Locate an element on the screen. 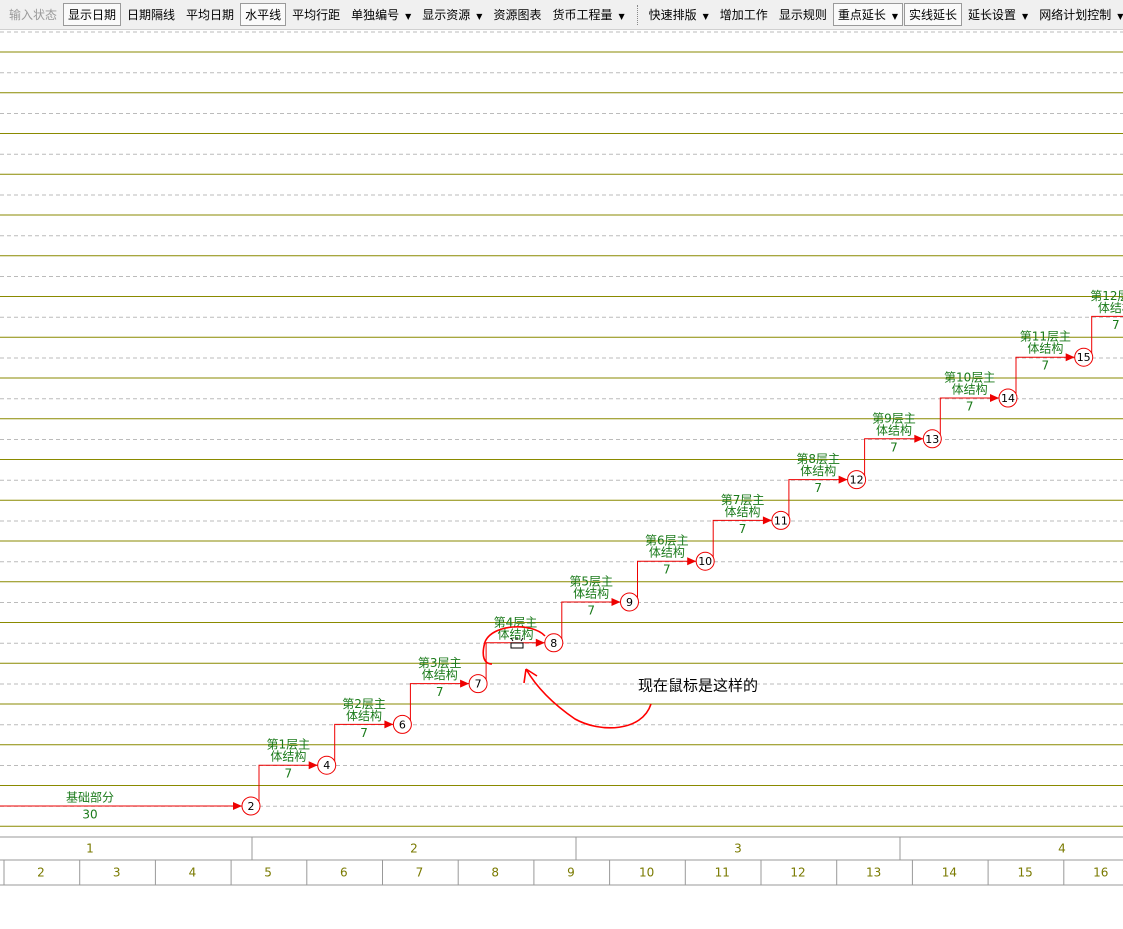 The height and width of the screenshot is (929, 1123). timescale-bg is located at coordinates (561, 861).